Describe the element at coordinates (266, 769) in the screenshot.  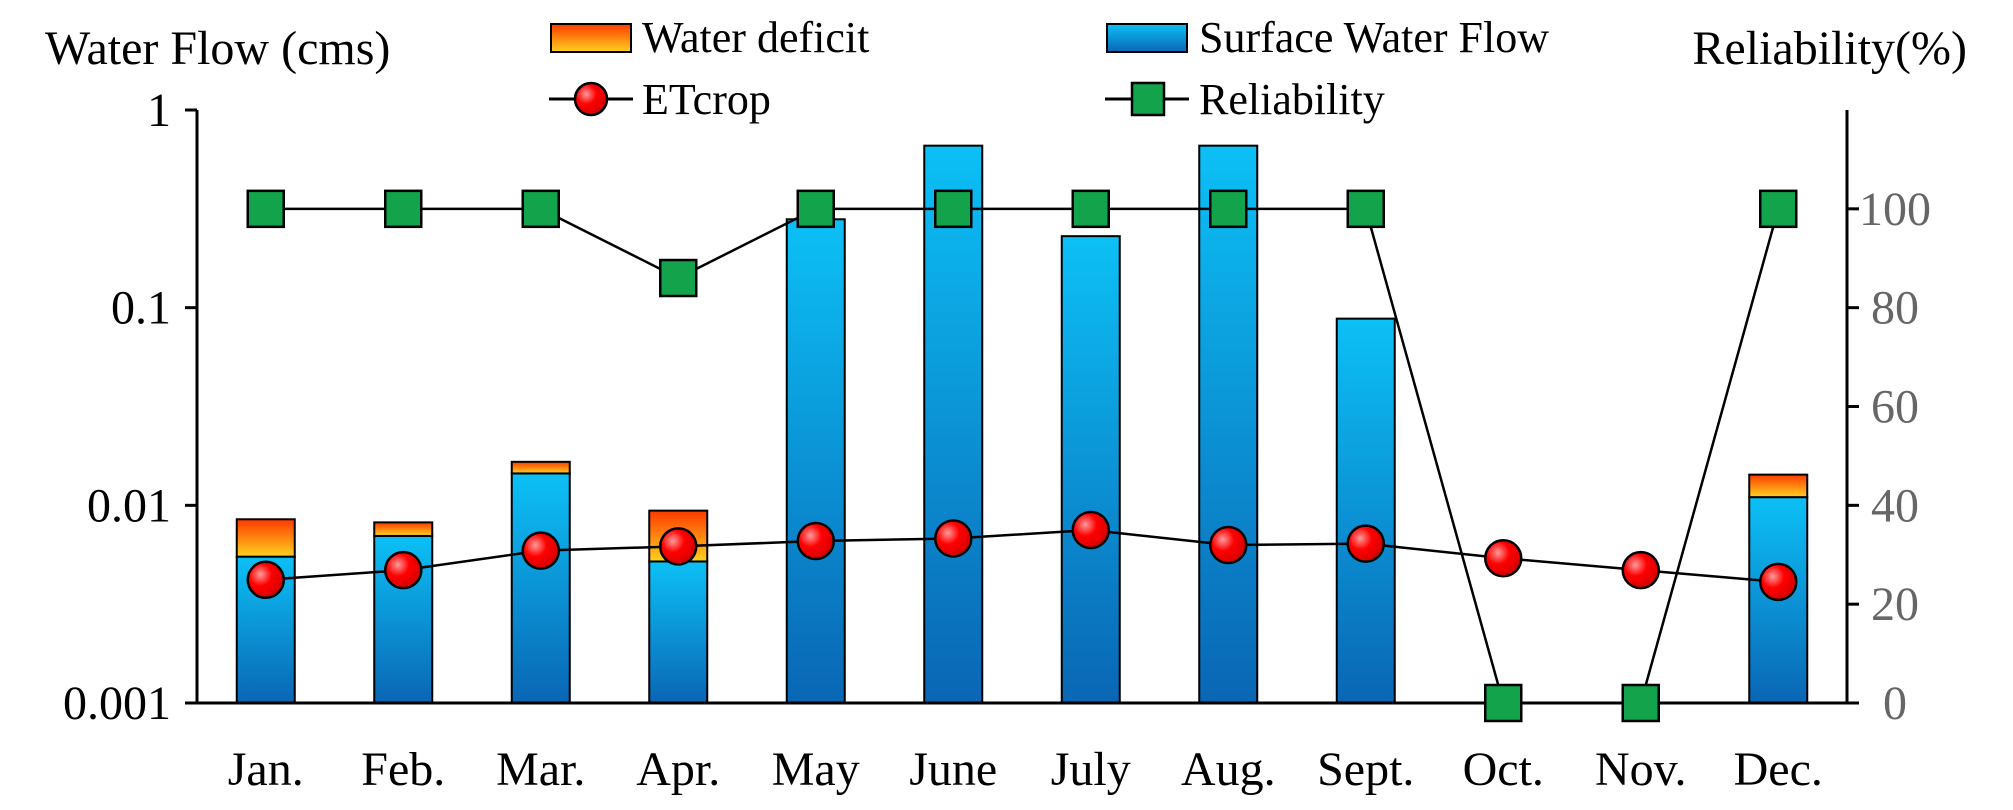
I see `x-tick-label: Jan.` at that location.